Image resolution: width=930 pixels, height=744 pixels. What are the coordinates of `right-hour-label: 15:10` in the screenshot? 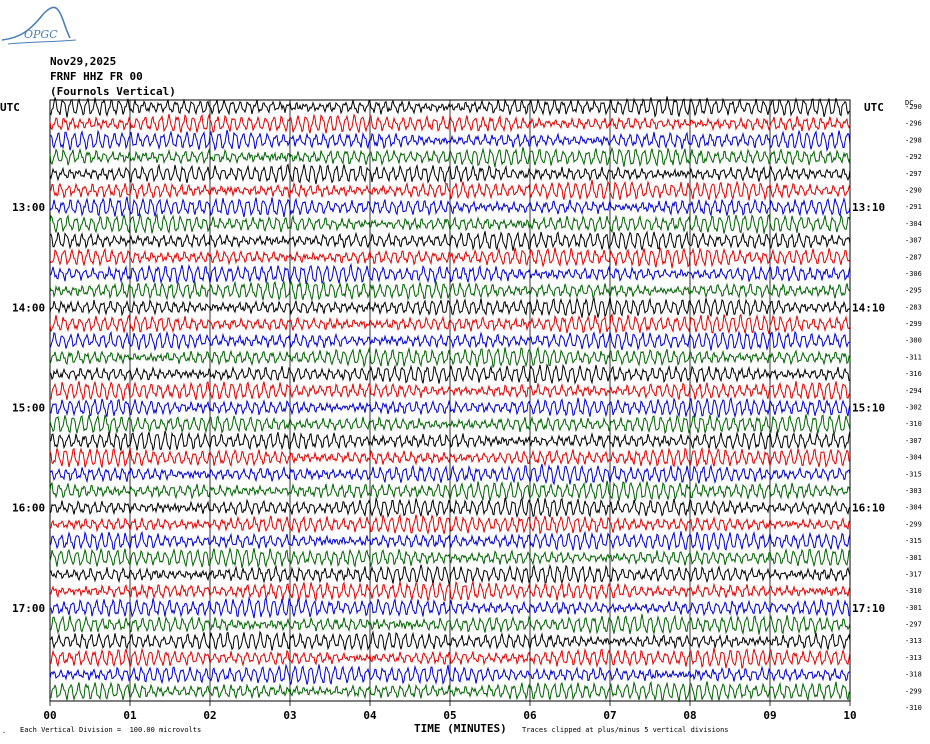 It's located at (868, 408).